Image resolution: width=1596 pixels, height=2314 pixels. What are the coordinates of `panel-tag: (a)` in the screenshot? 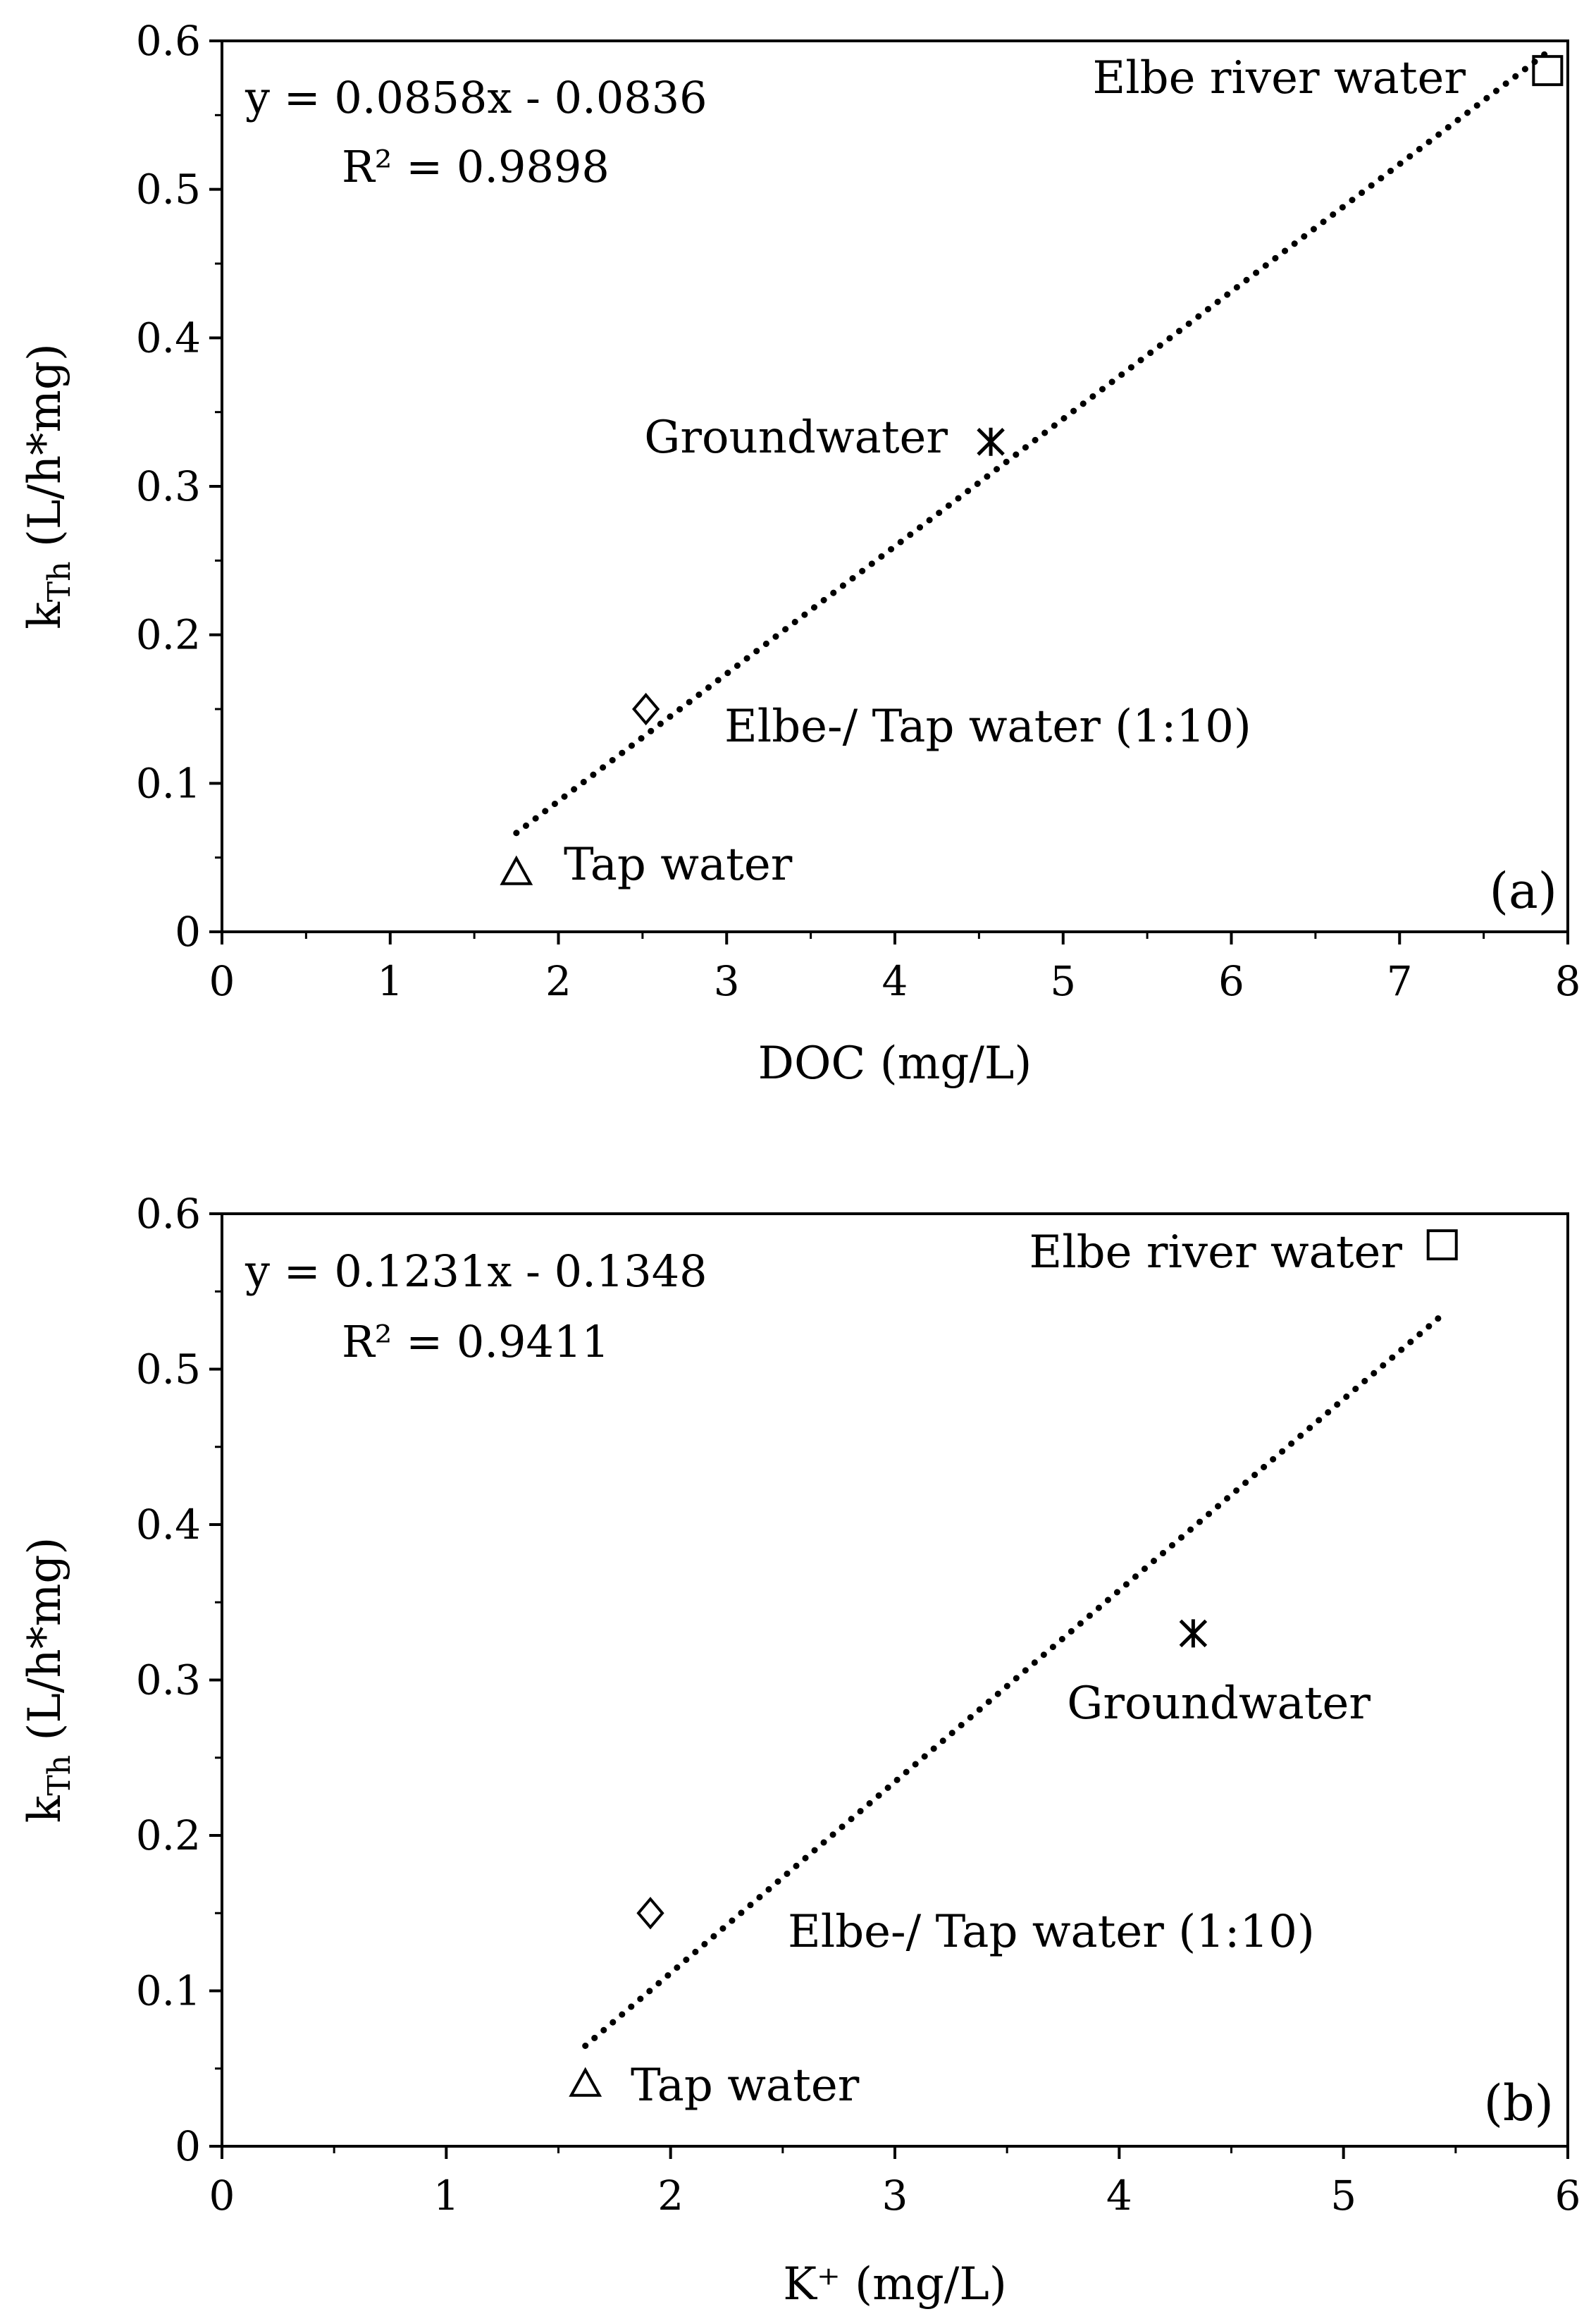 It's located at (1524, 891).